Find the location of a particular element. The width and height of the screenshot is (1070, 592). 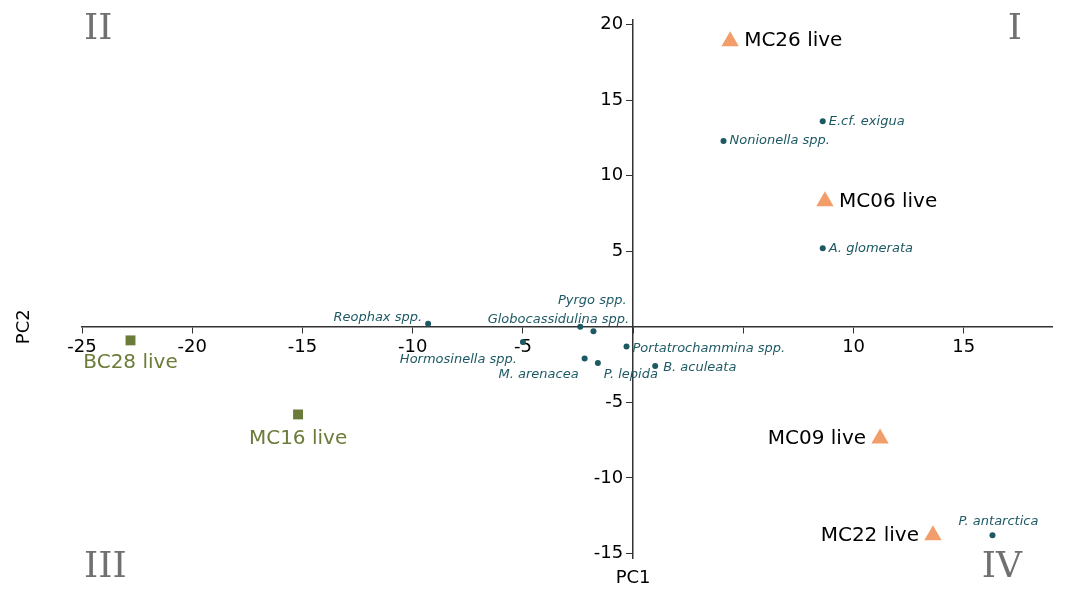

data-label: B. aculeata is located at coordinates (700, 367).